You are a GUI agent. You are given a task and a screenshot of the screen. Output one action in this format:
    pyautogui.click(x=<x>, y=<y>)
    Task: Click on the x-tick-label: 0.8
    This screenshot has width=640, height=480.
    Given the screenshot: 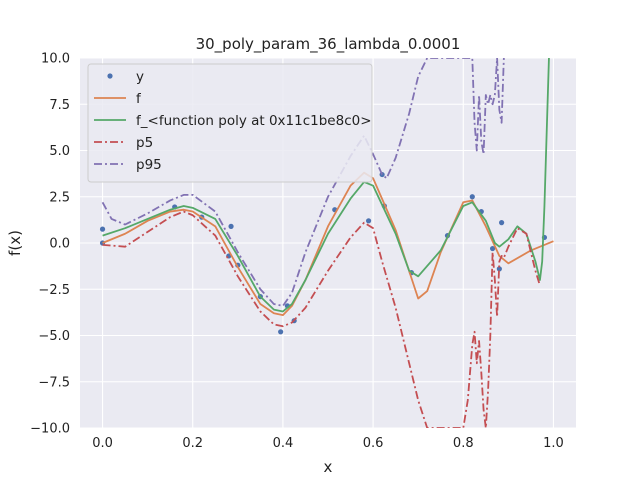 What is the action you would take?
    pyautogui.click(x=463, y=443)
    